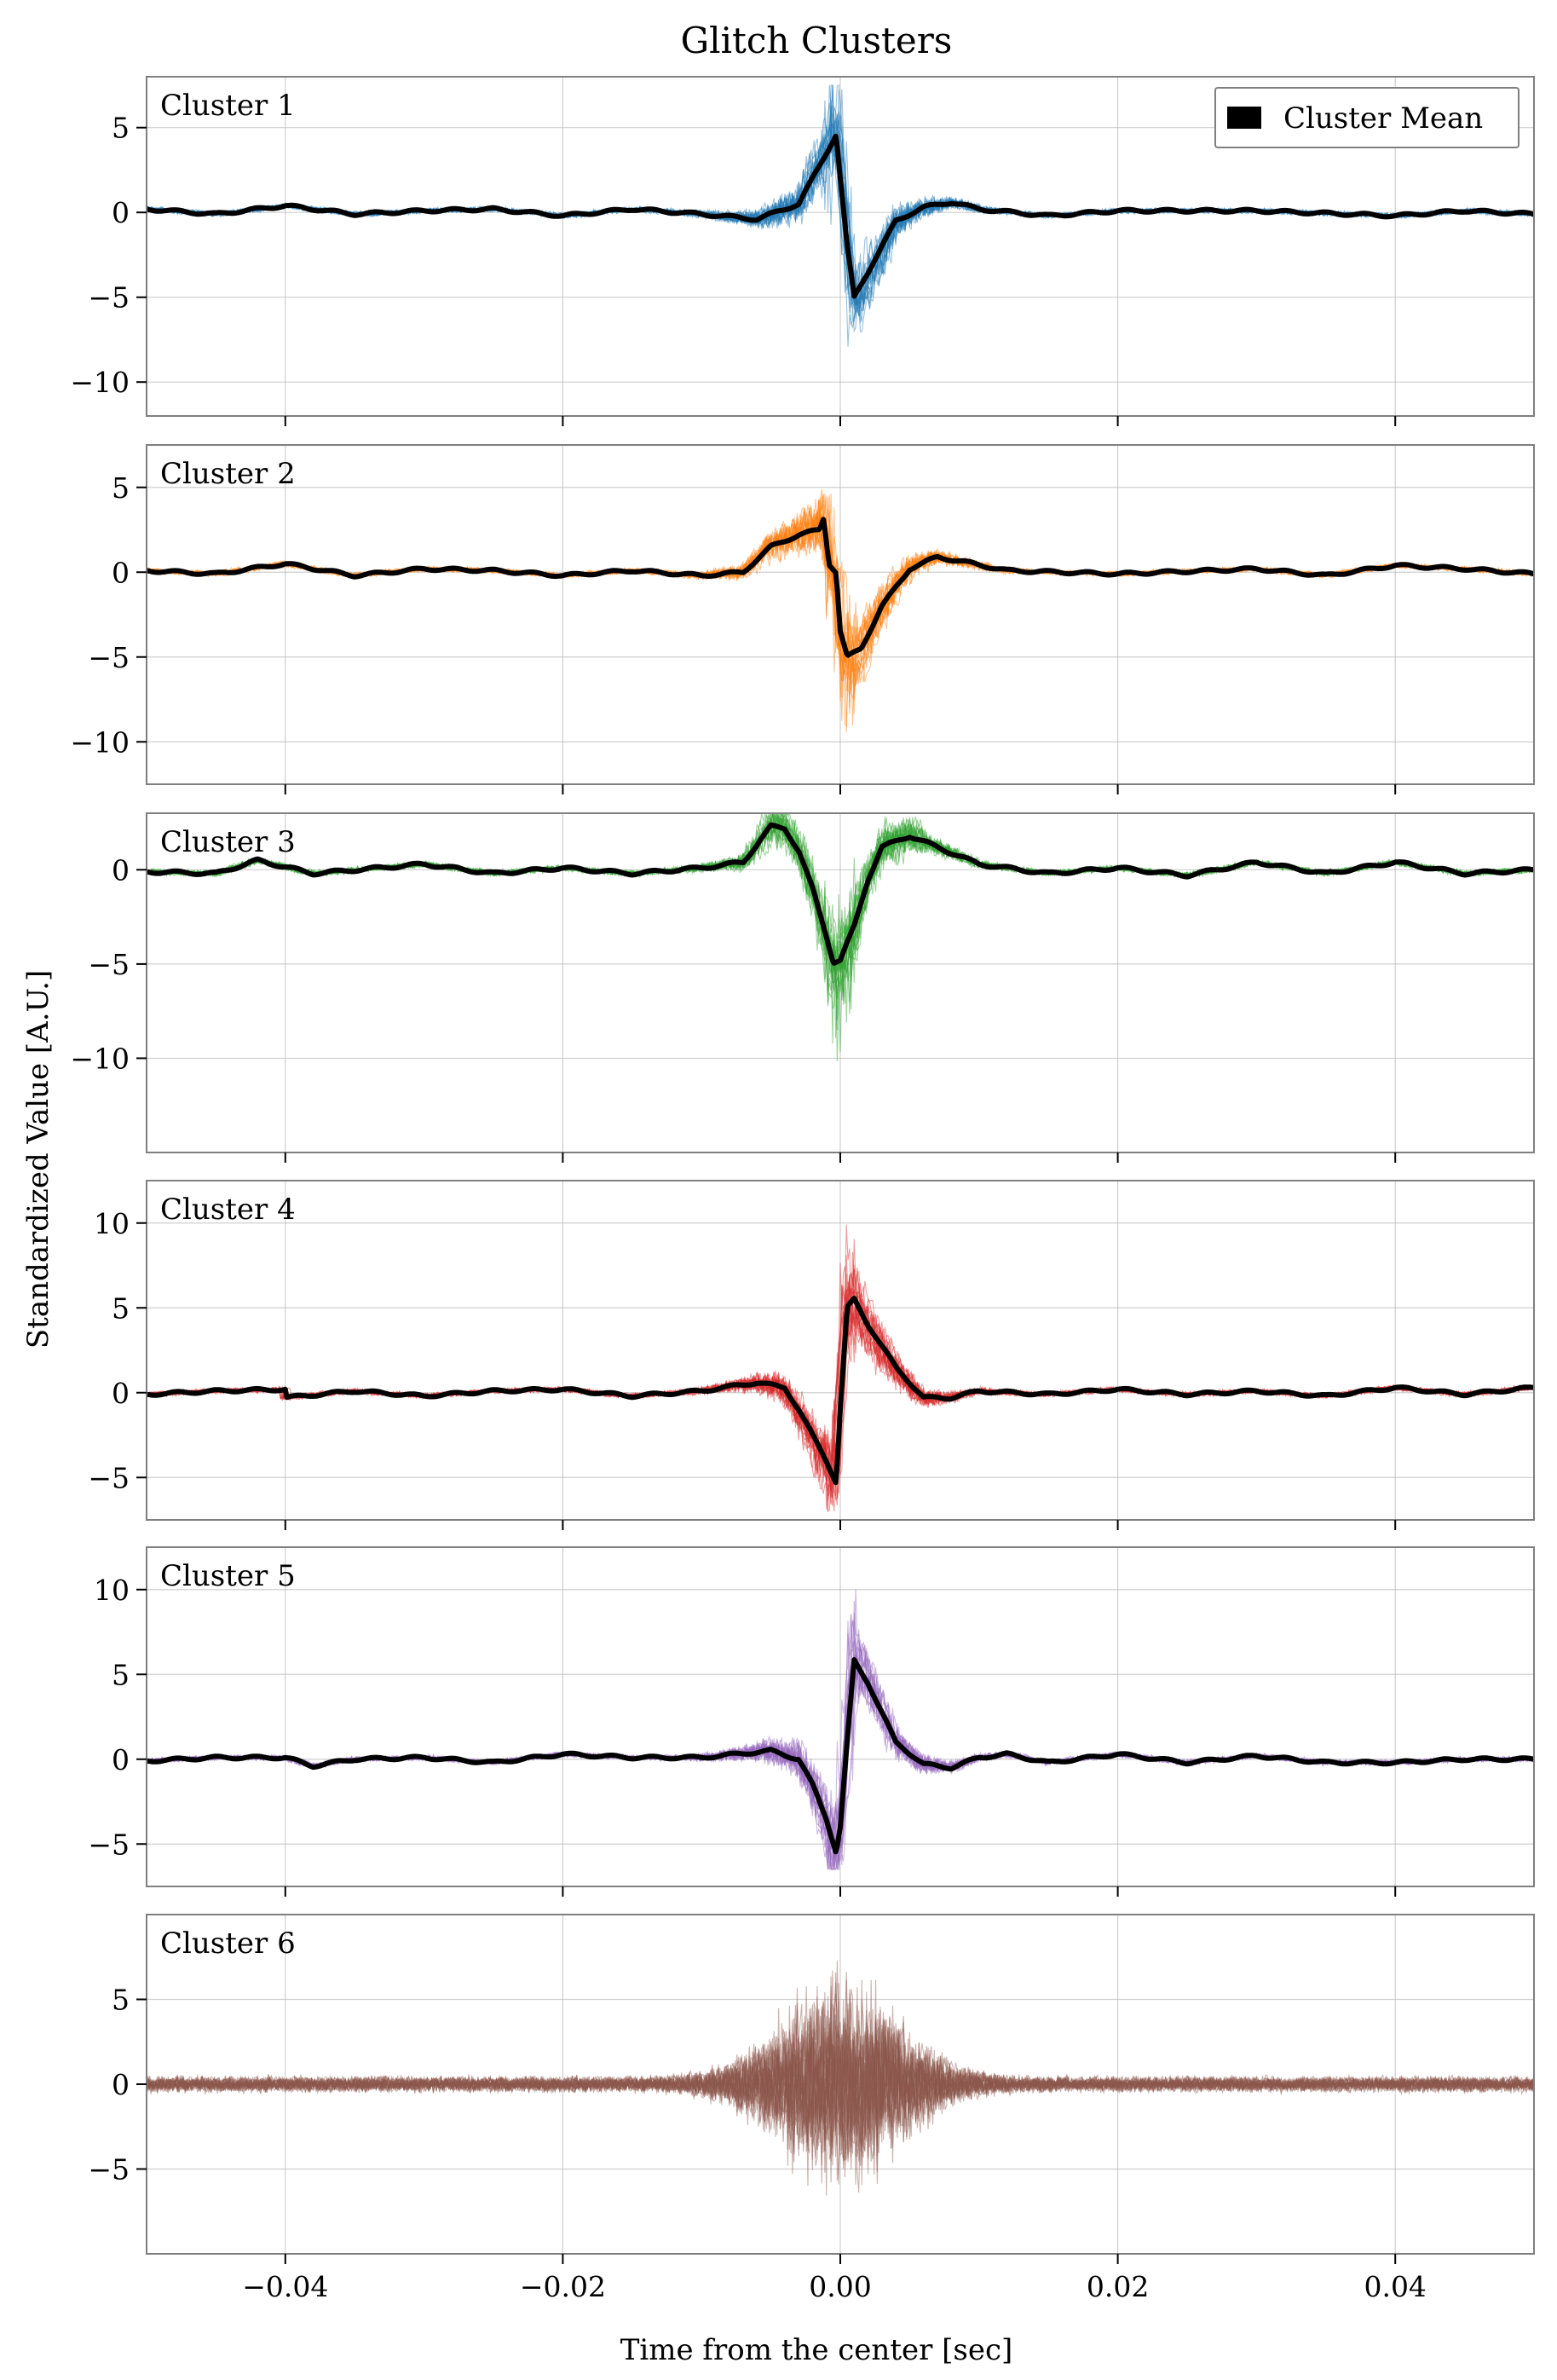 This screenshot has width=1557, height=2380. Describe the element at coordinates (228, 1210) in the screenshot. I see `cluster-label: Cluster 4` at that location.